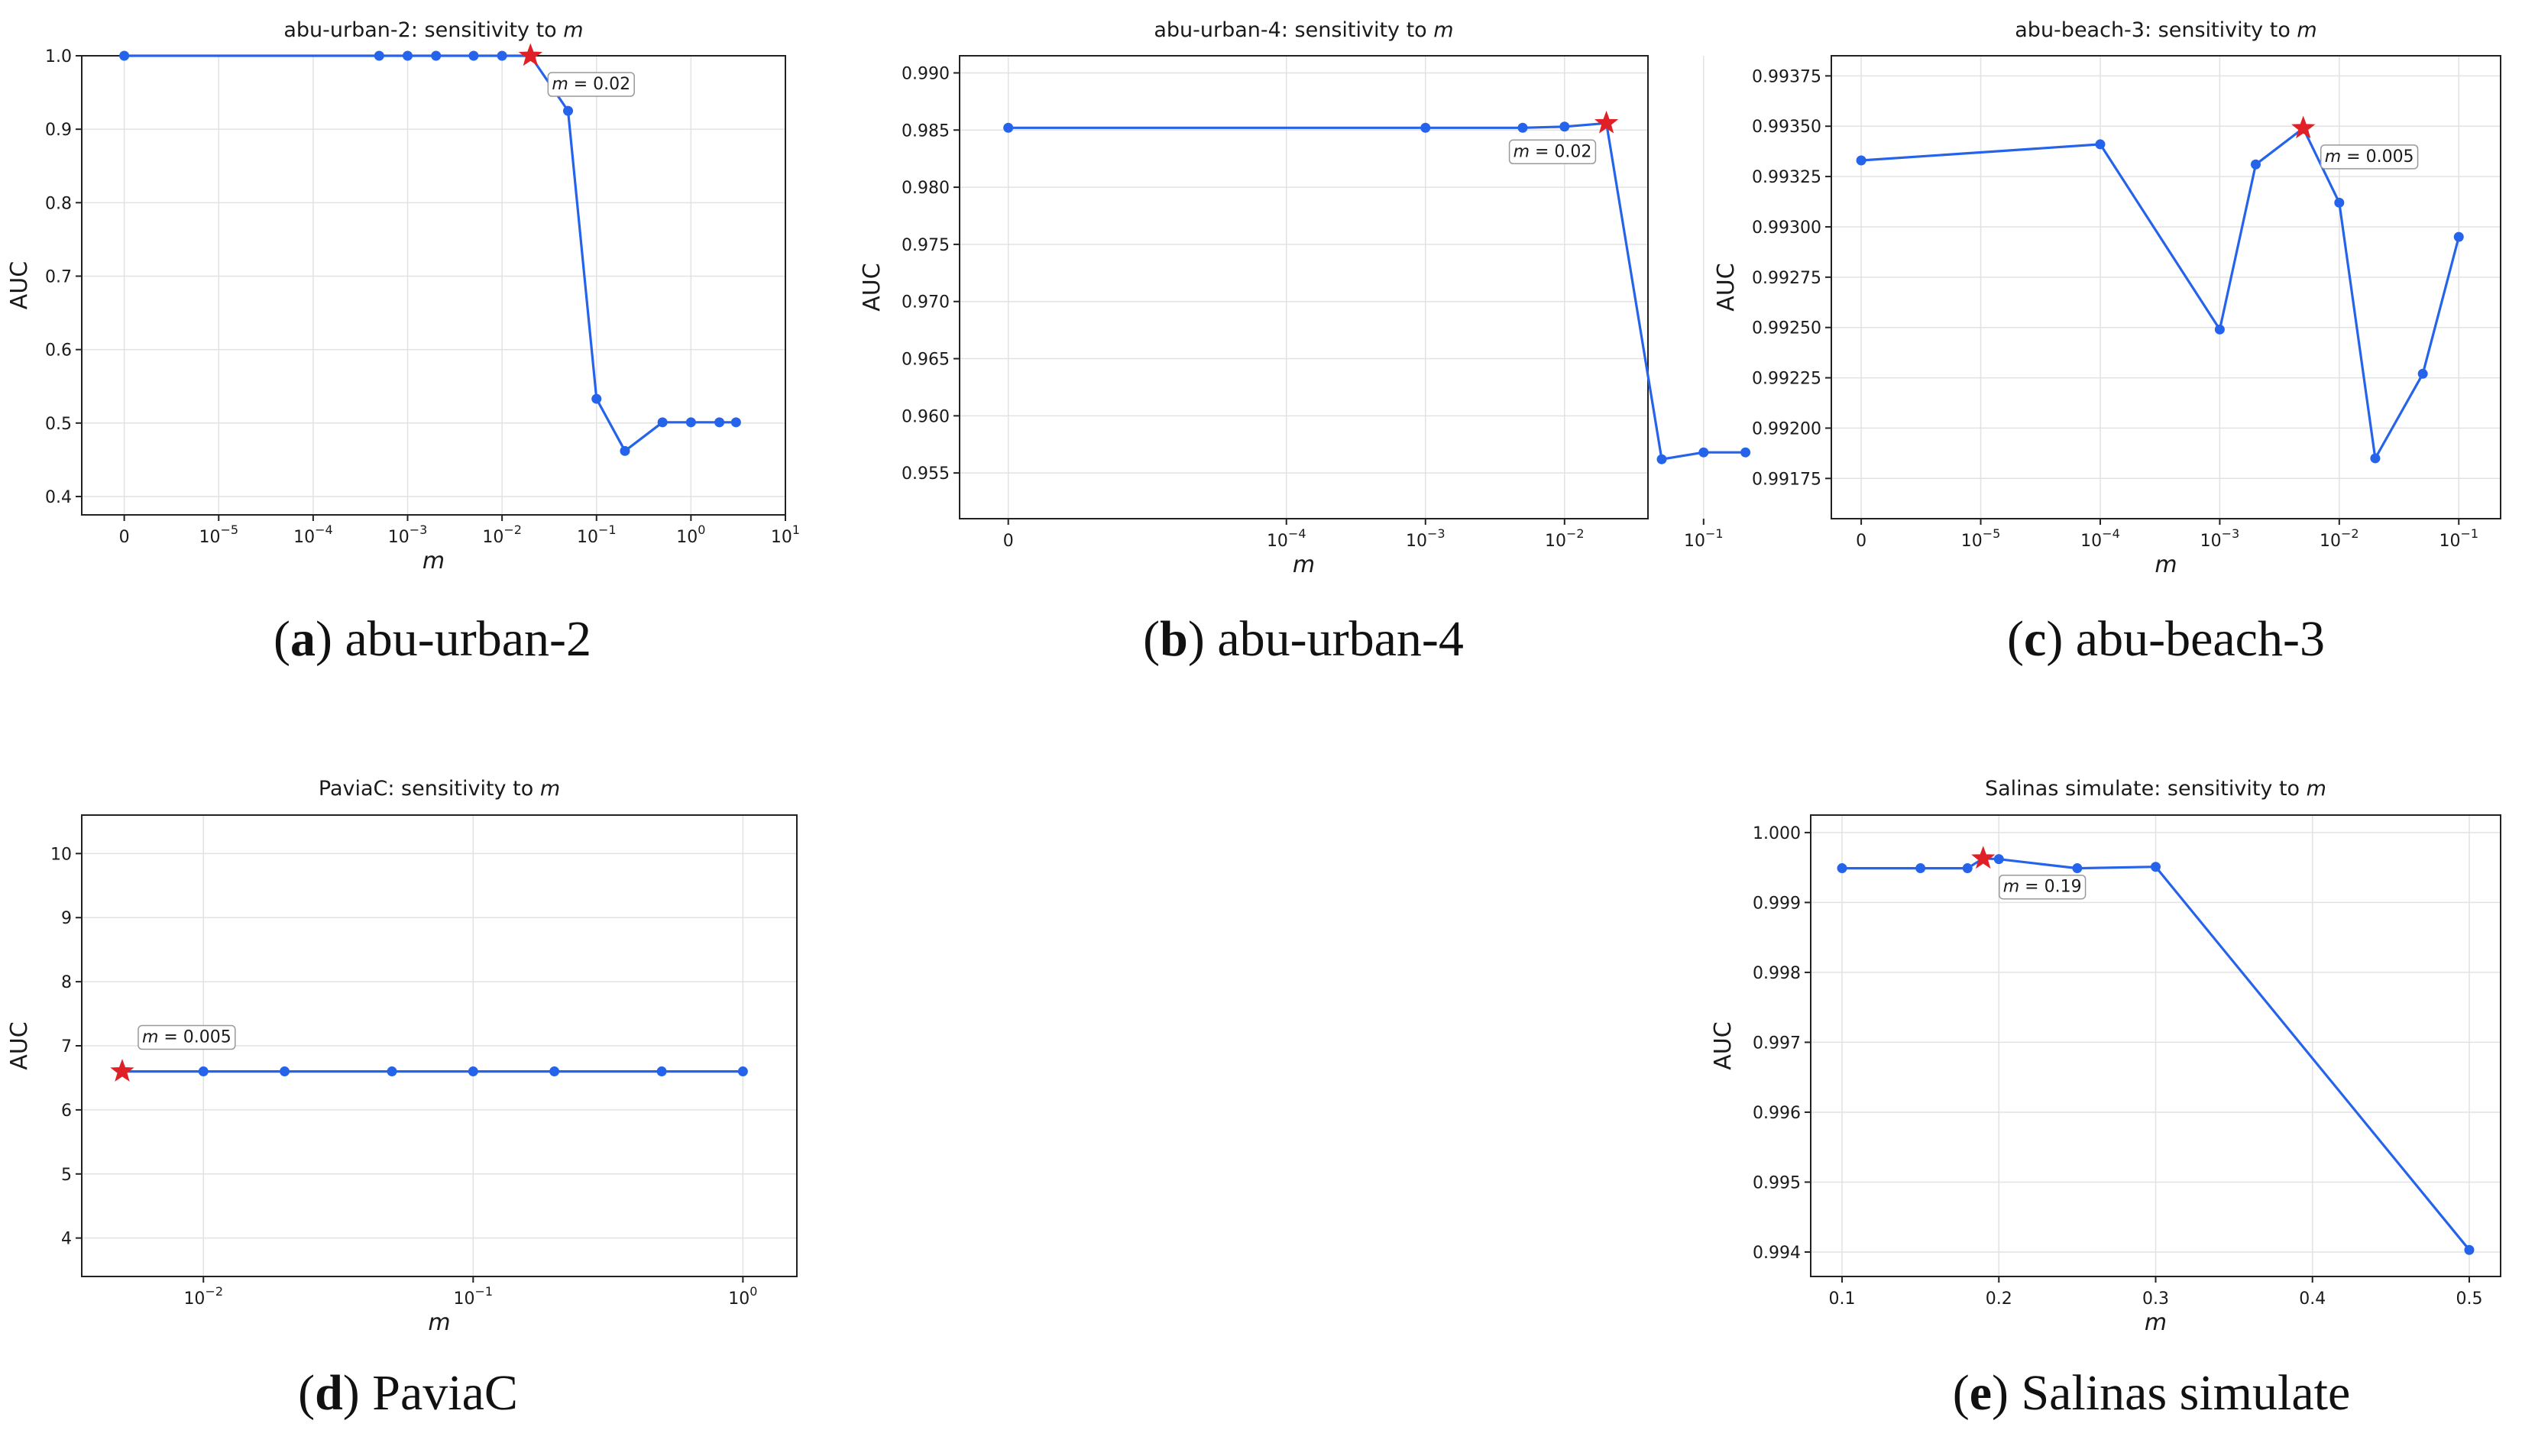  What do you see at coordinates (66, 1112) in the screenshot?
I see `y-tick-label: 6` at bounding box center [66, 1112].